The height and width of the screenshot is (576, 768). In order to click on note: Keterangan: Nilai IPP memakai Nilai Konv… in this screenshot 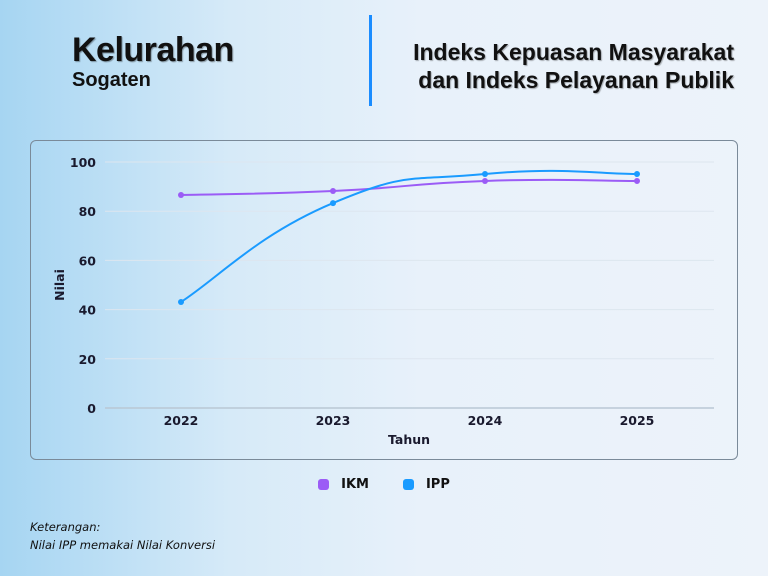, I will do `click(122, 536)`.